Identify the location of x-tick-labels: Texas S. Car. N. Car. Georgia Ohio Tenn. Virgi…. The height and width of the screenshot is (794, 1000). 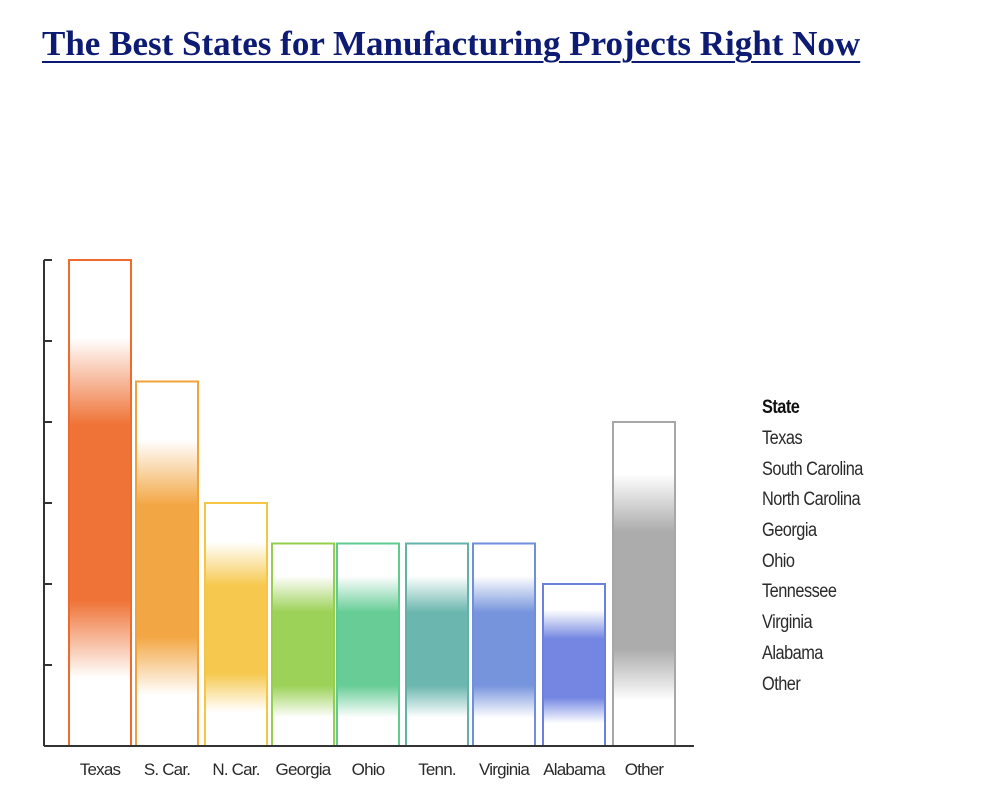
(372, 769).